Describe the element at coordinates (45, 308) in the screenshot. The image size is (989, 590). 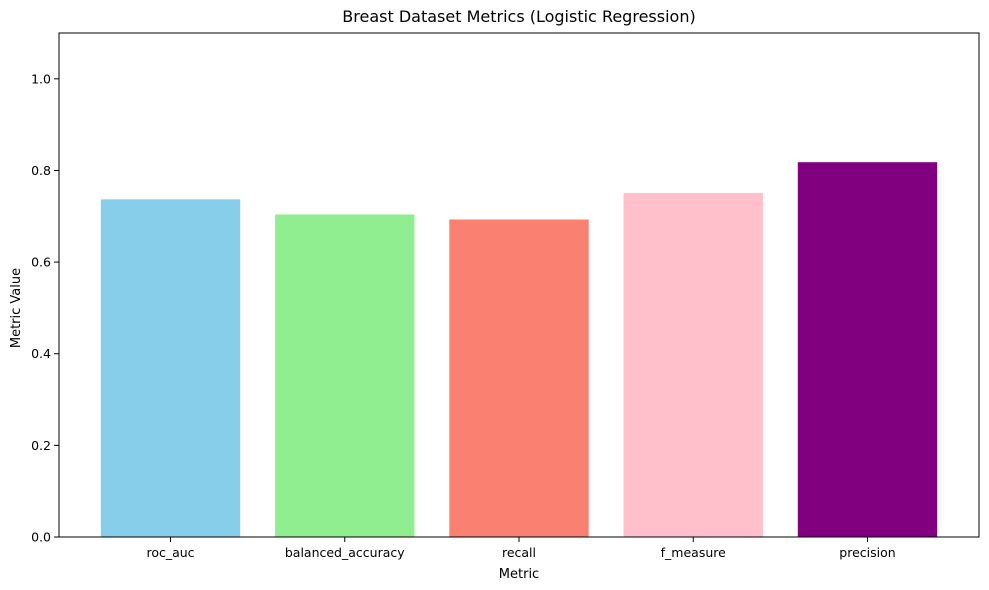
I see `y-axis-ticks: 0.0 0.2 0.4 0.6 0.8 1.0` at that location.